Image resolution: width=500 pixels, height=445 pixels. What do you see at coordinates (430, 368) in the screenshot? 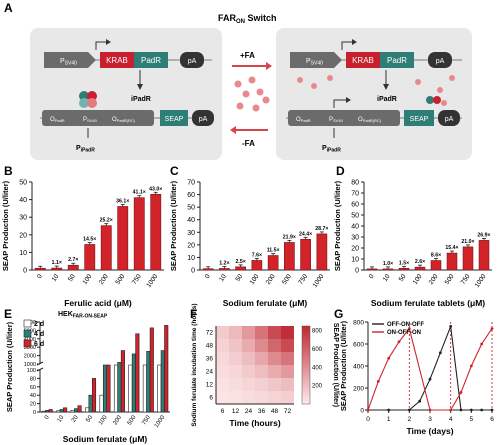
I see `series-line-g` at bounding box center [430, 368].